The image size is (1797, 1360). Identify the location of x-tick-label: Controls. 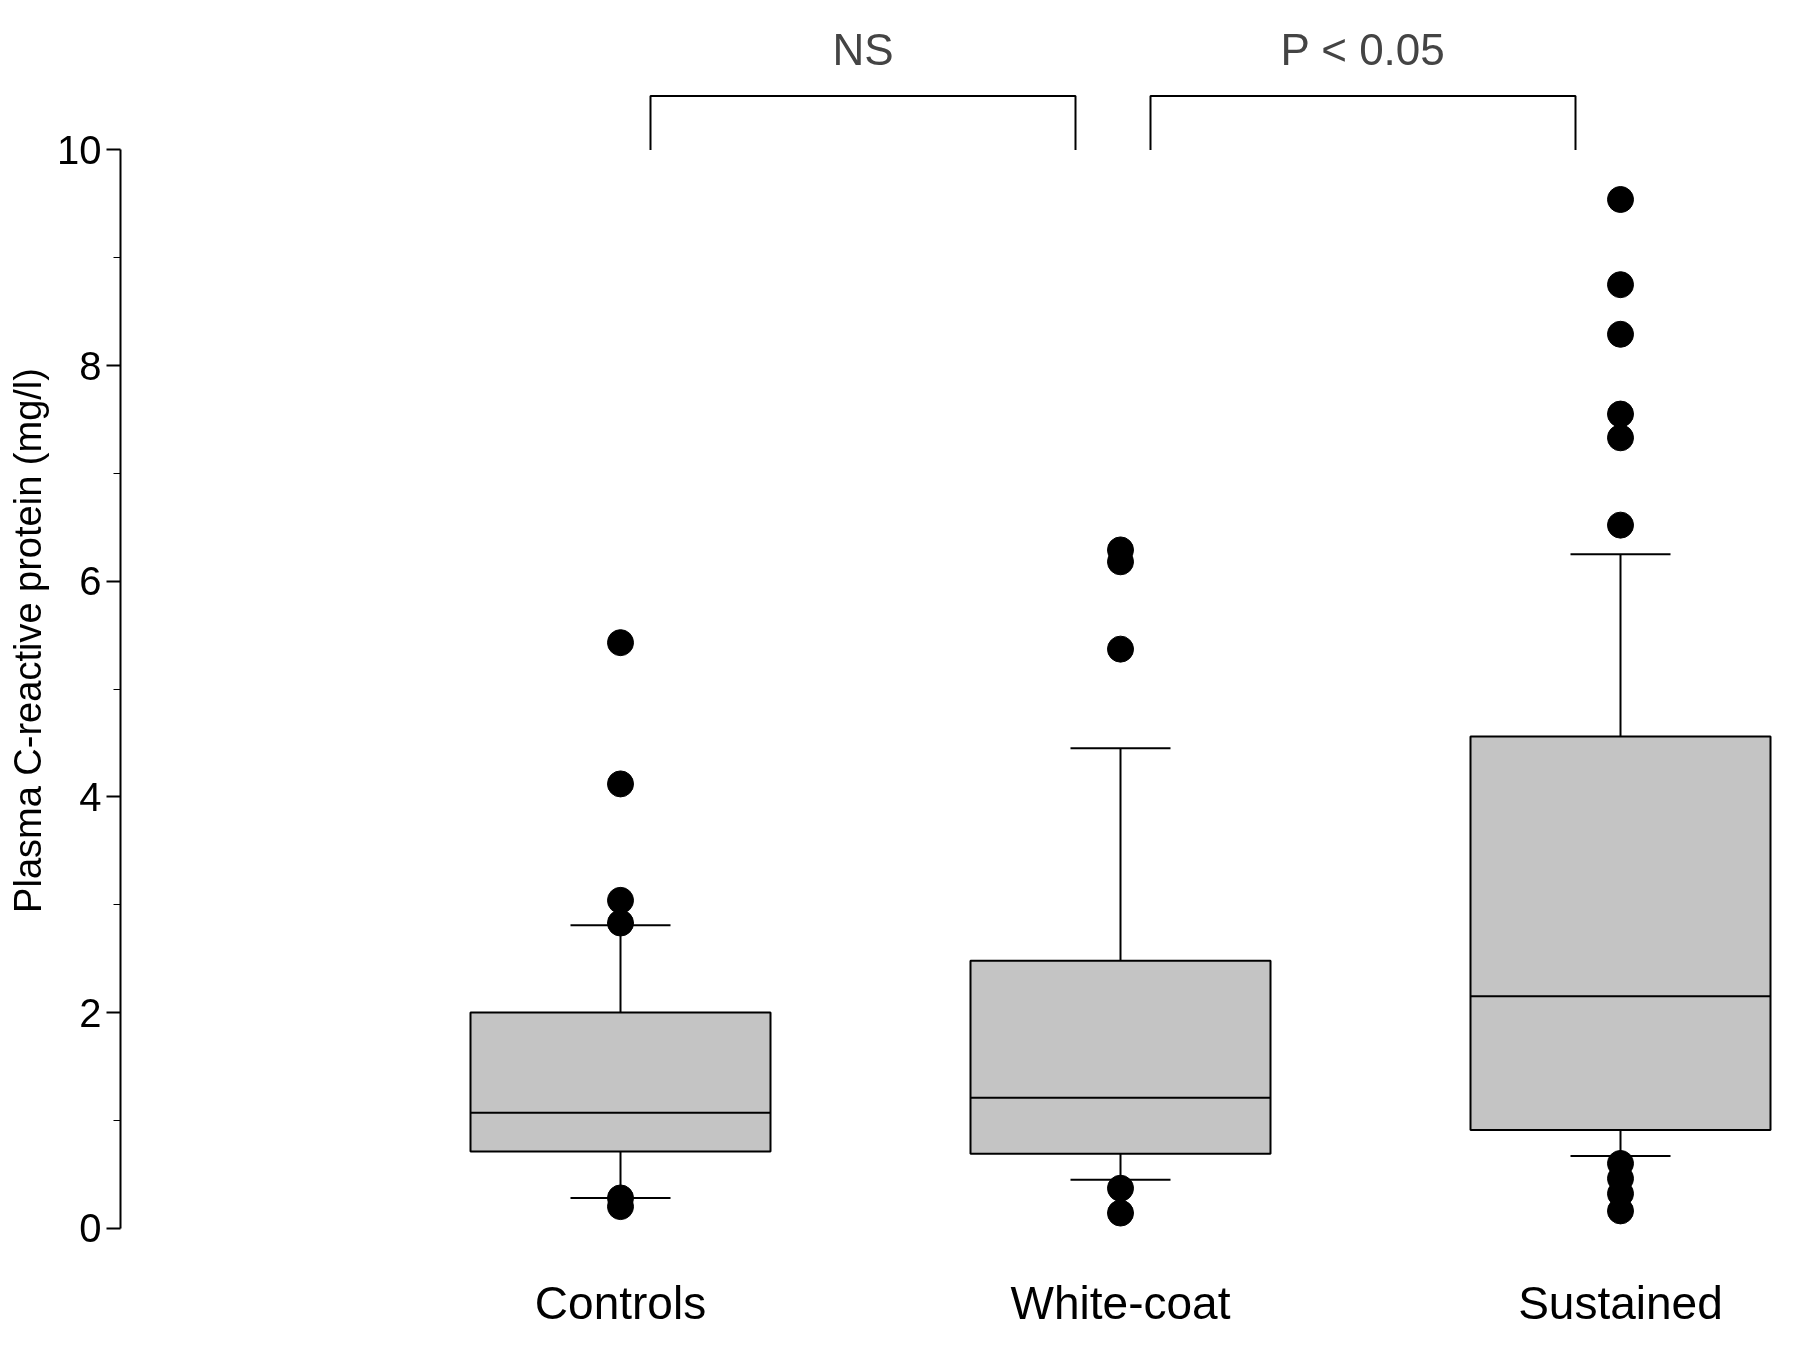
(620, 1302).